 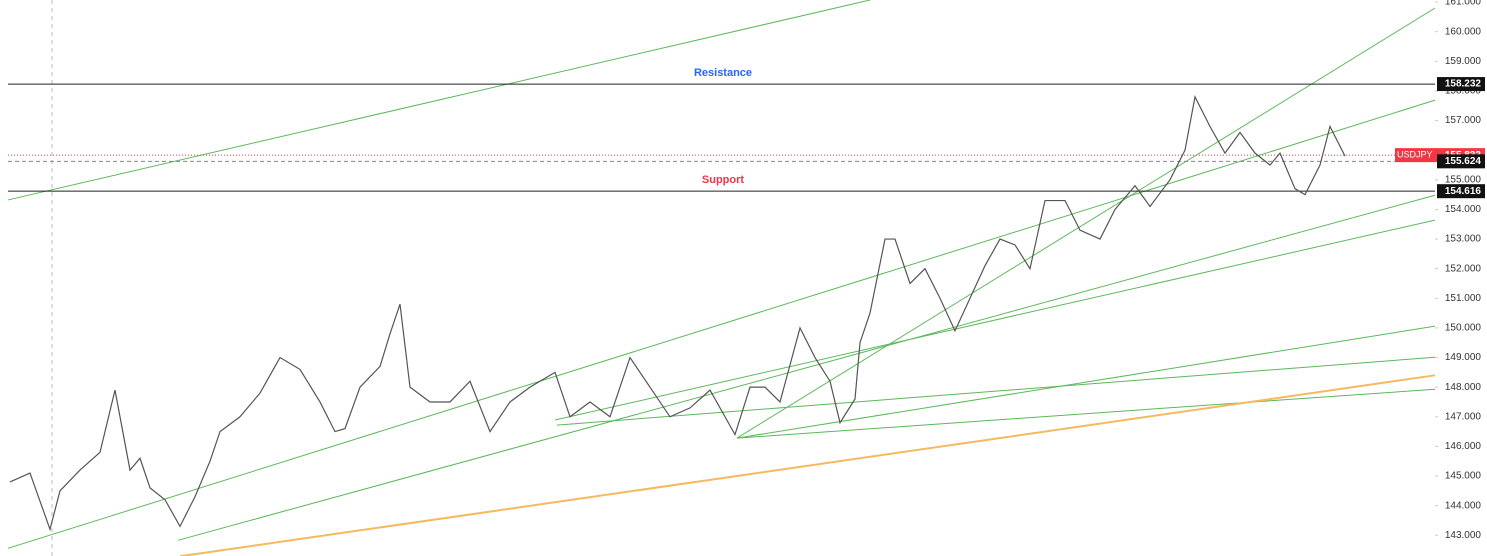 What do you see at coordinates (1463, 61) in the screenshot?
I see `y-tick-label: 159.000` at bounding box center [1463, 61].